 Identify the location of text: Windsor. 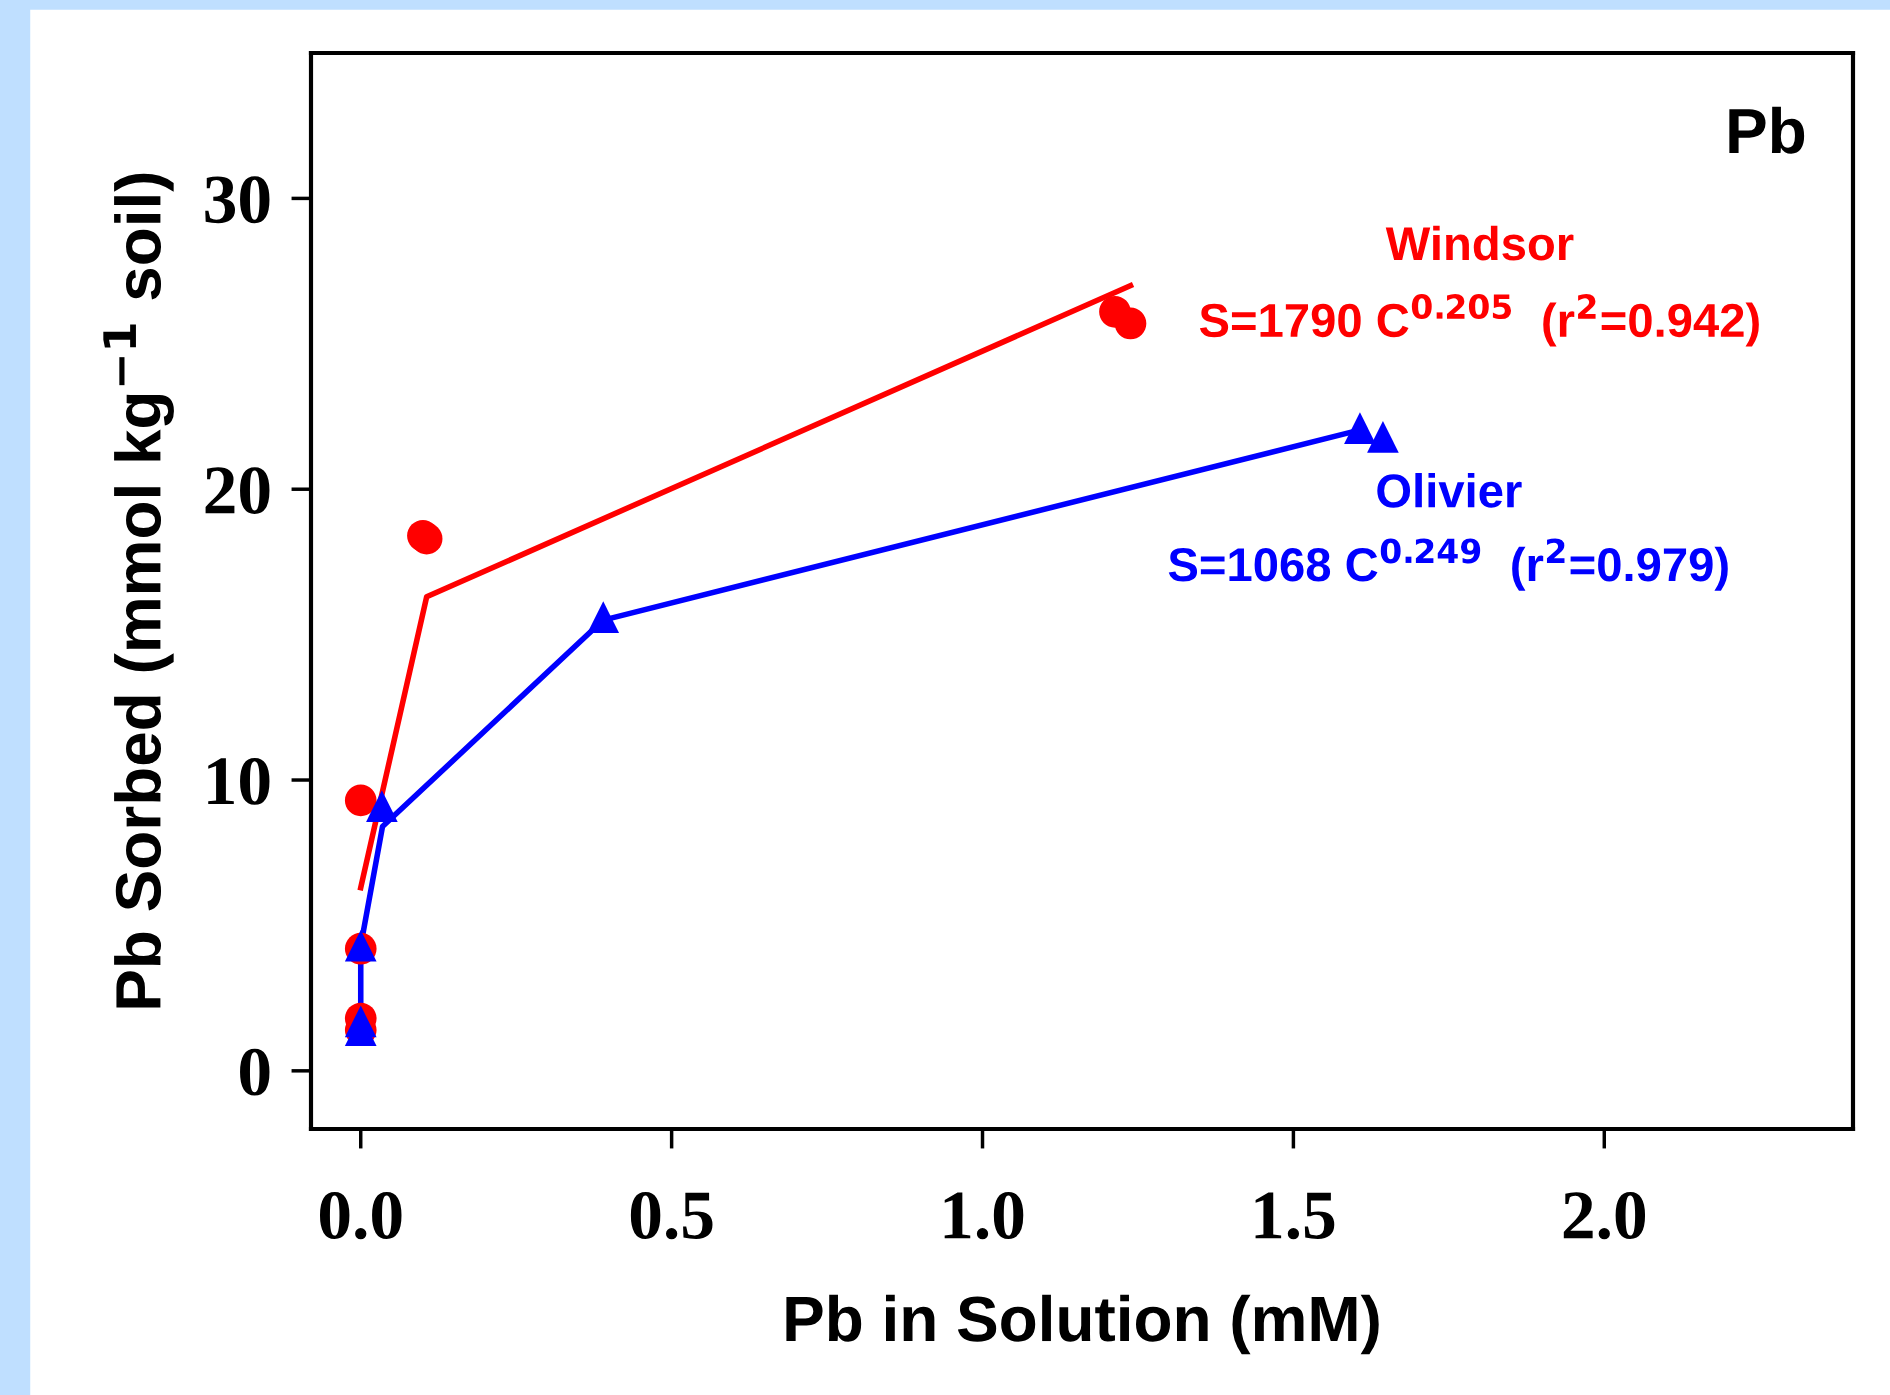
(1479, 243).